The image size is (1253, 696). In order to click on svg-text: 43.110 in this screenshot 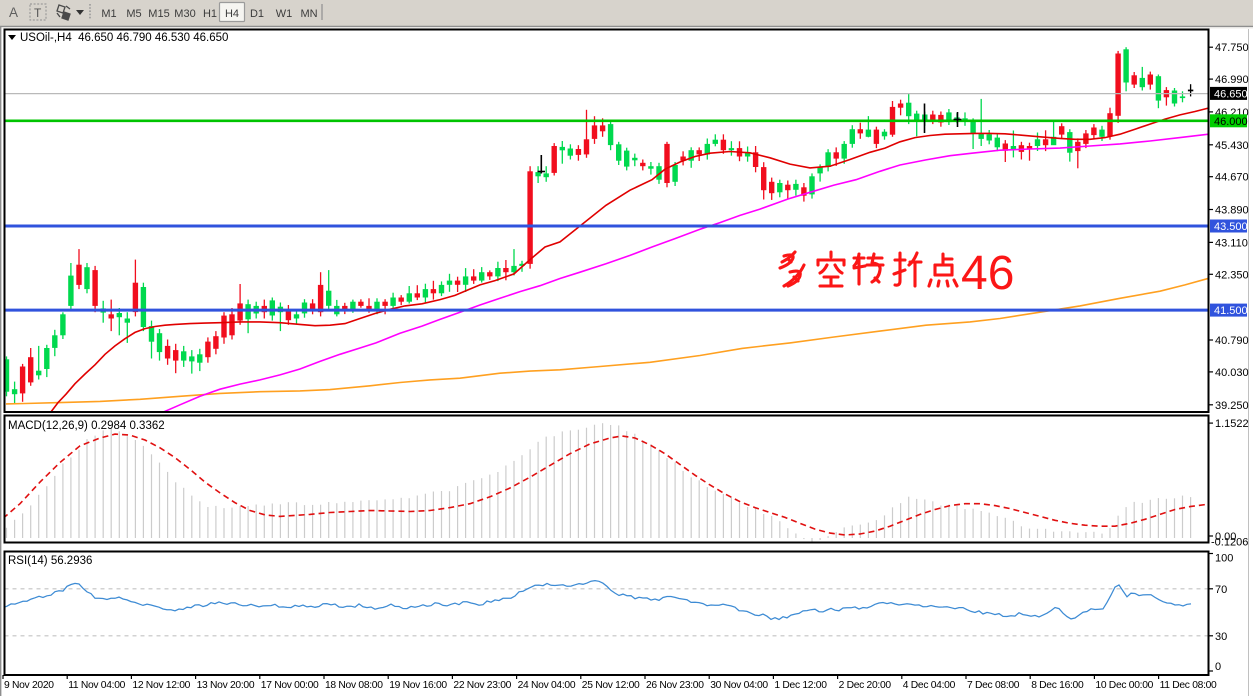, I will do `click(1231, 243)`.